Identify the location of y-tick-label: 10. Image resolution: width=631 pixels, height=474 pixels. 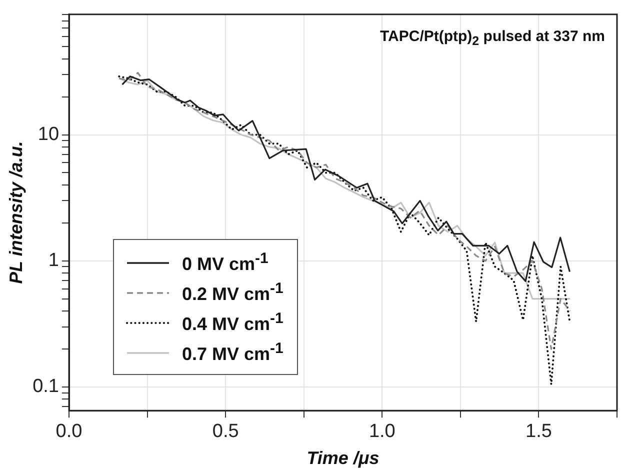
(49, 134).